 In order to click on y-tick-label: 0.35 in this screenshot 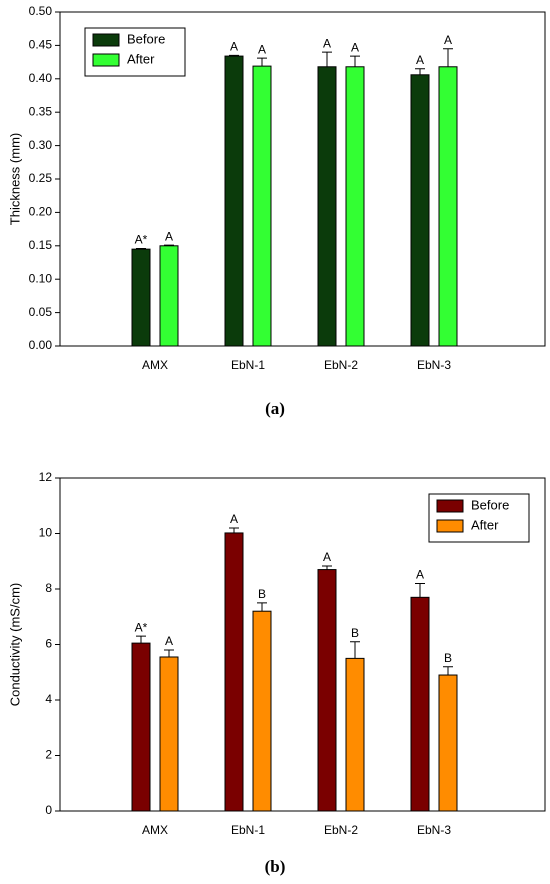, I will do `click(41, 111)`.